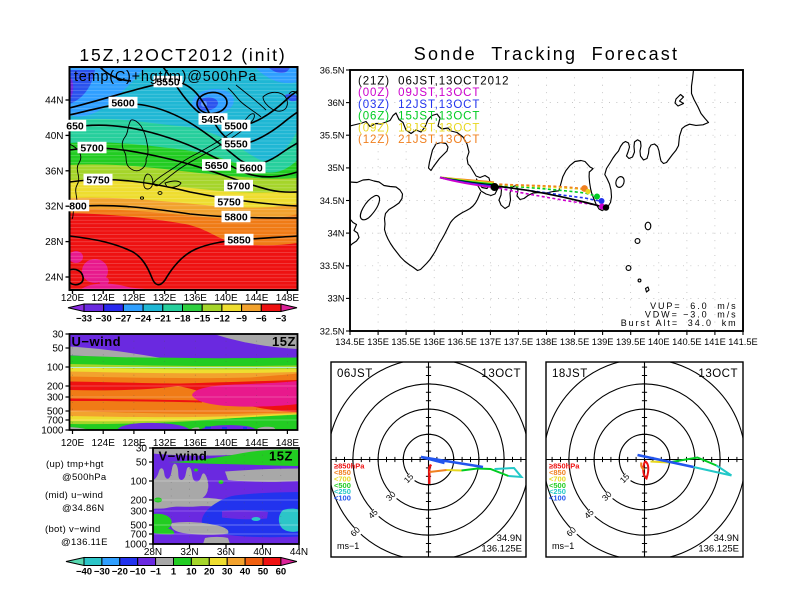  What do you see at coordinates (462, 342) in the screenshot?
I see `svg-text: 136.5E` at bounding box center [462, 342].